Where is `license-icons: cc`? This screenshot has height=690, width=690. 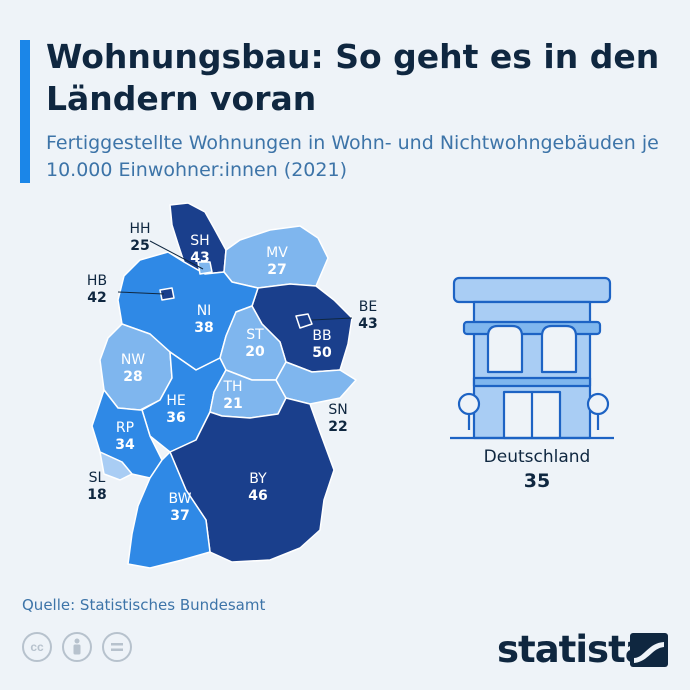
license-icons: cc is located at coordinates (77, 647).